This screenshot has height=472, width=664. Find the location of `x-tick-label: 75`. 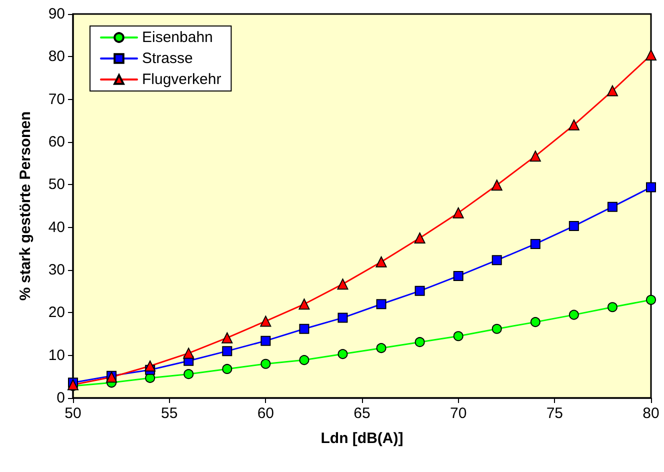

x-tick-label: 75 is located at coordinates (555, 413).